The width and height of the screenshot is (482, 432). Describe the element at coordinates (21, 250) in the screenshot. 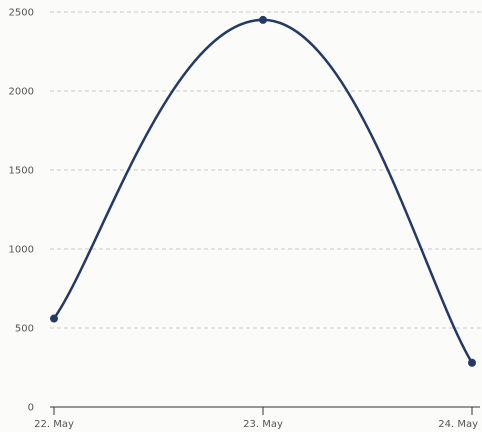

I see `y-tick-label: 1000` at that location.